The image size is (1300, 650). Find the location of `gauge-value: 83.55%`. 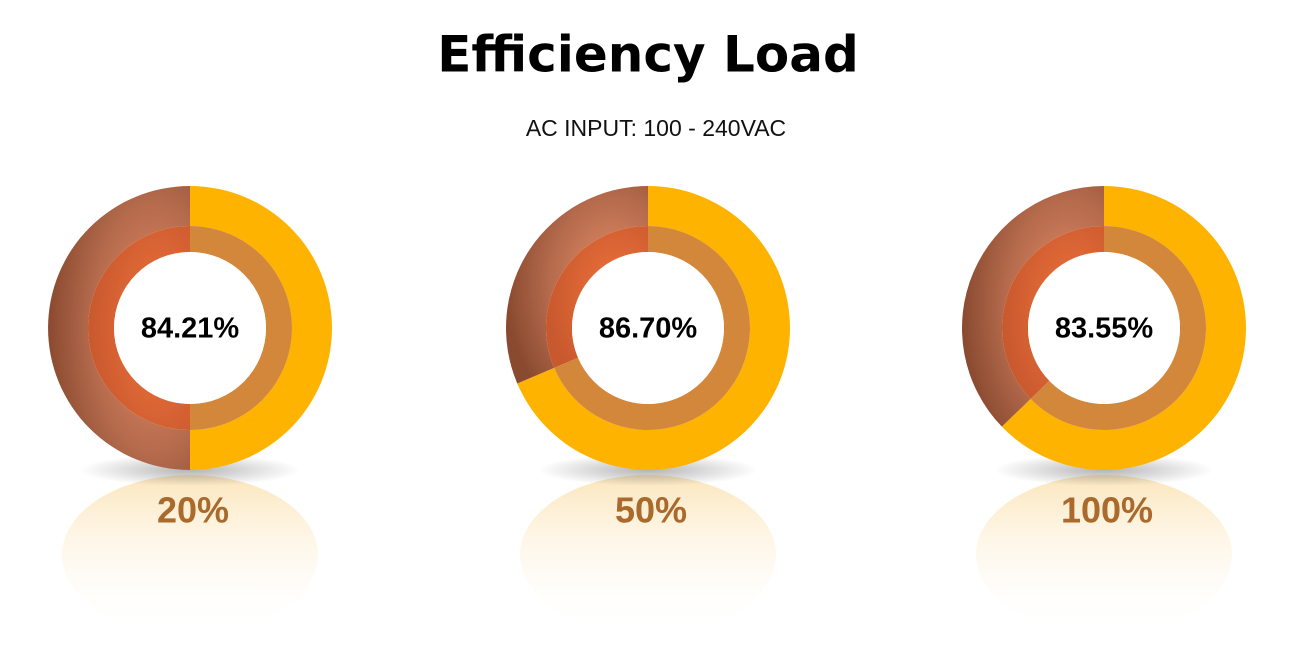

gauge-value: 83.55% is located at coordinates (1104, 329).